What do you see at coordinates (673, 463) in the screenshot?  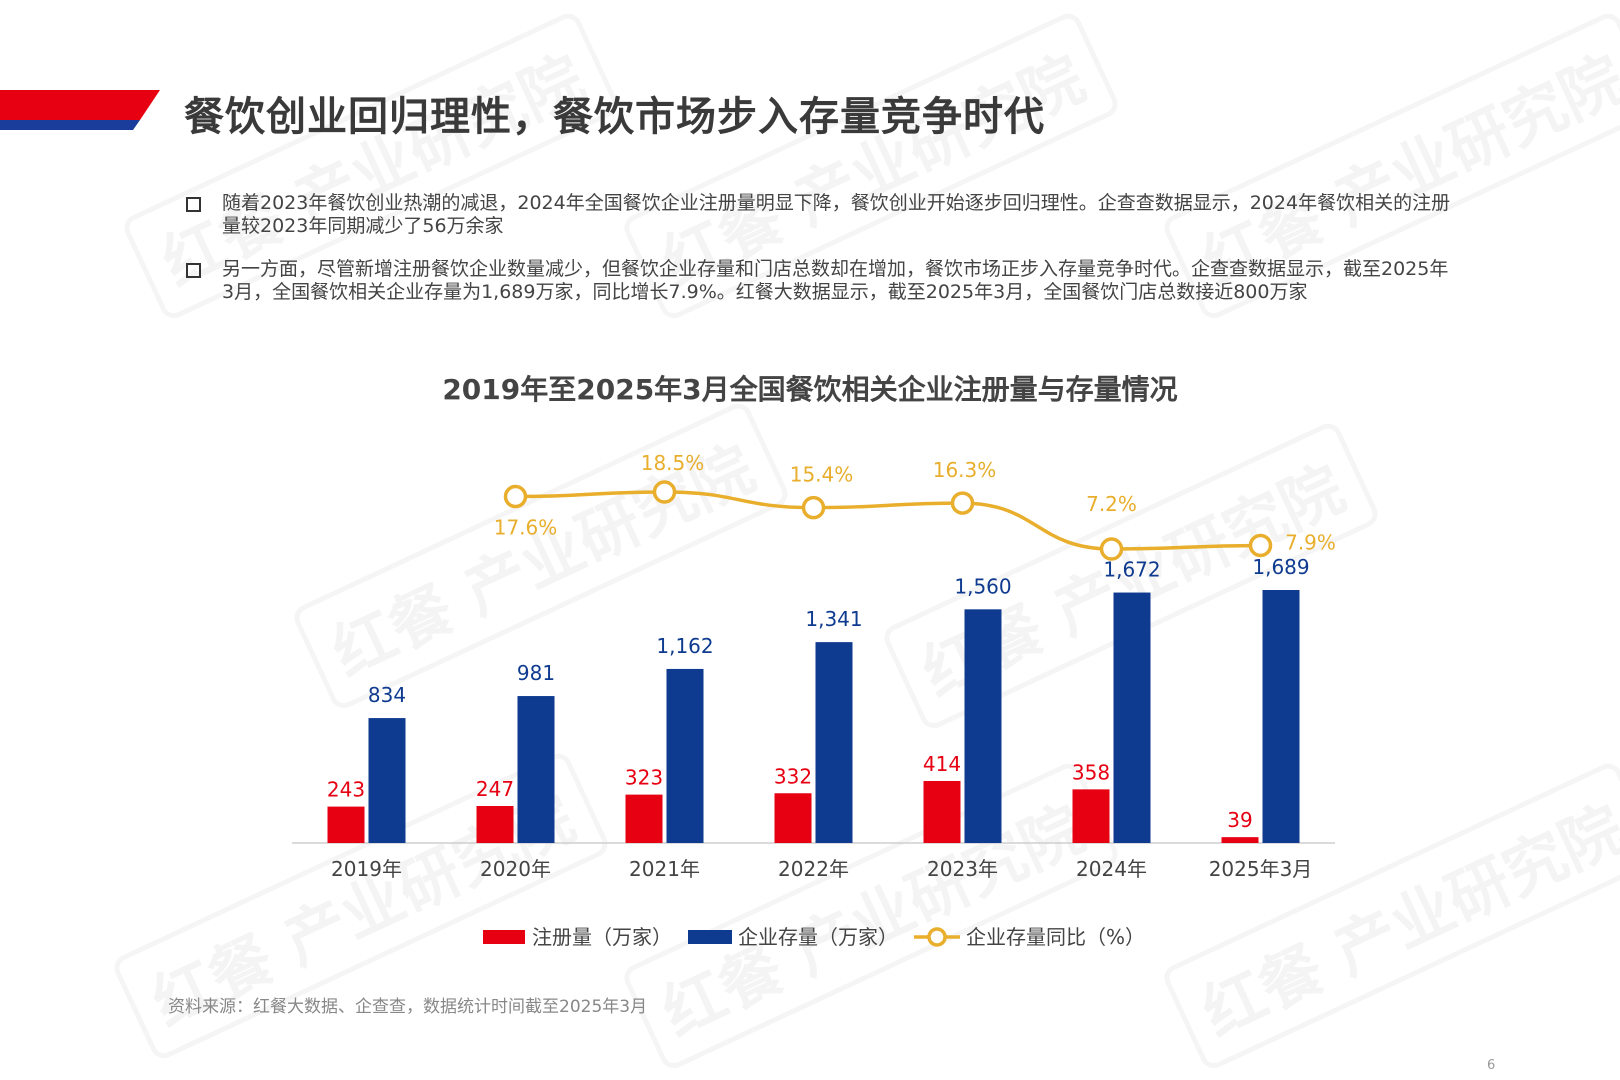 I see `data-label-yoy: 18.5%` at bounding box center [673, 463].